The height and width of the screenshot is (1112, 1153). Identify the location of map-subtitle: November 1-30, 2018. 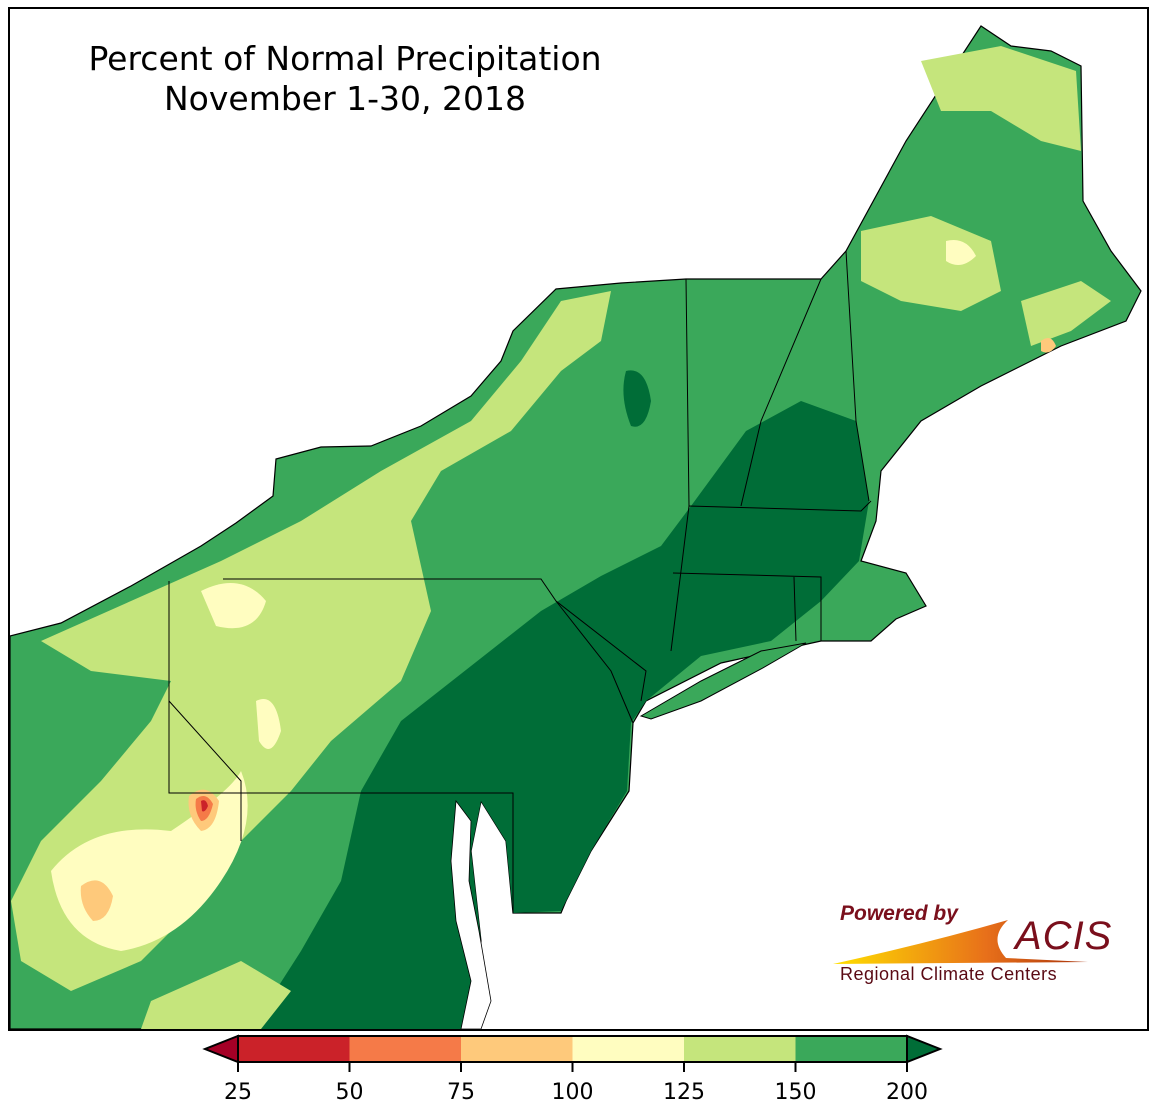
(345, 98).